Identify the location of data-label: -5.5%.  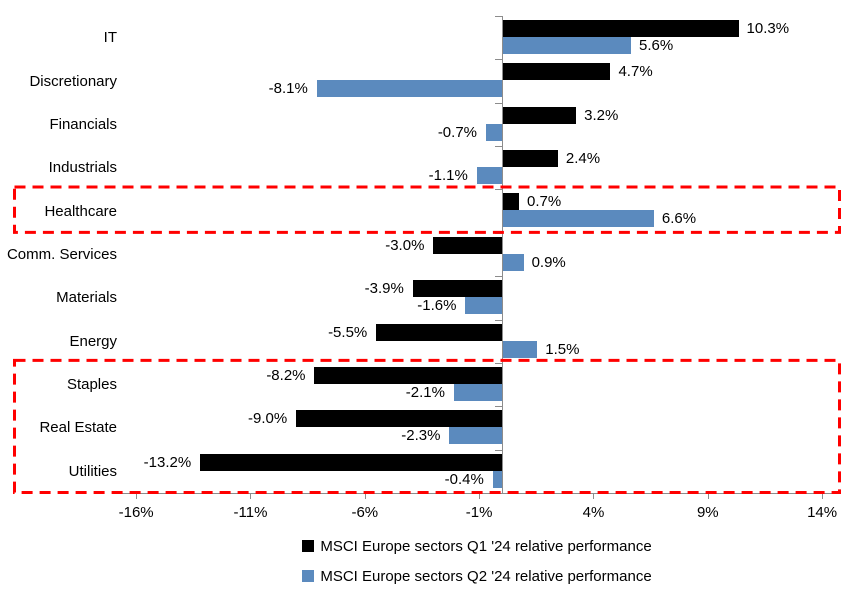
(348, 332).